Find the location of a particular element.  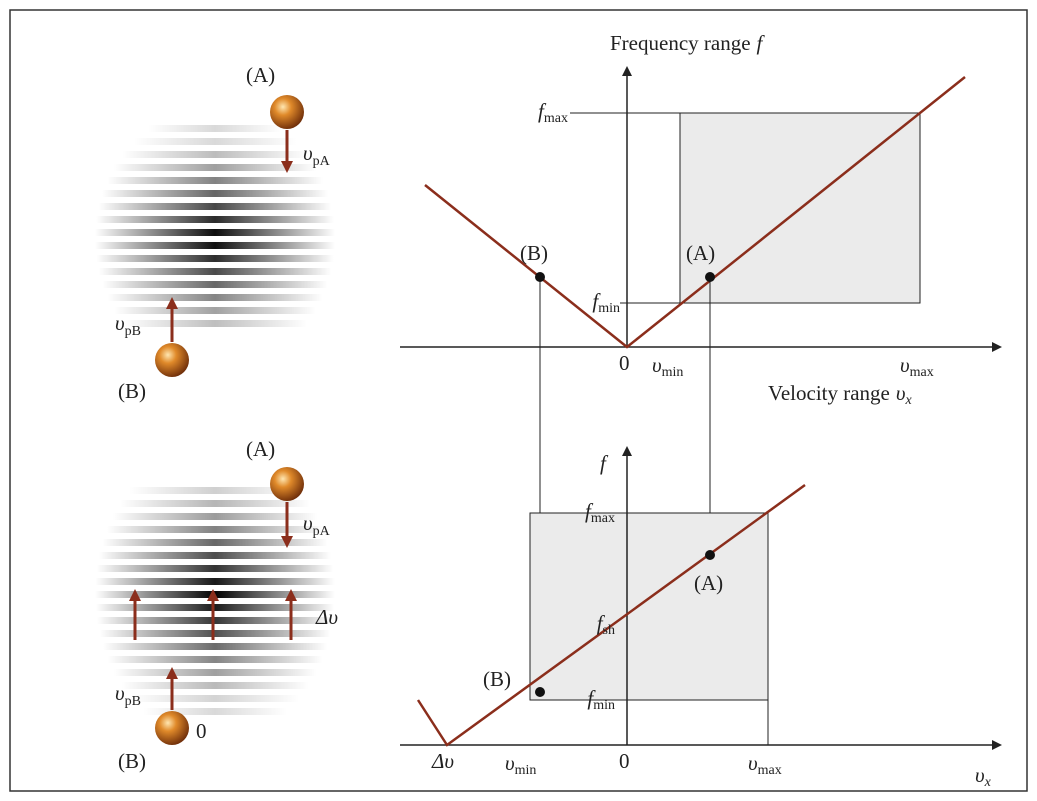

dispersion-line is located at coordinates (611, 615).